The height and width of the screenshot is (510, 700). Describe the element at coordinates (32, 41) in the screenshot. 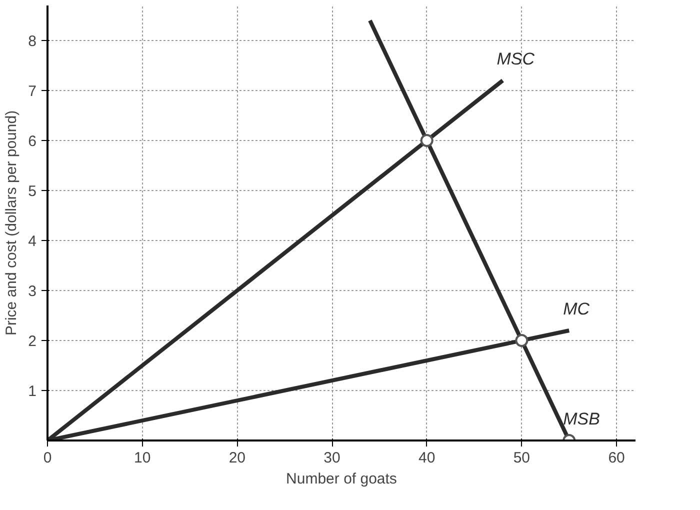

I see `y-tick-label: 8` at that location.